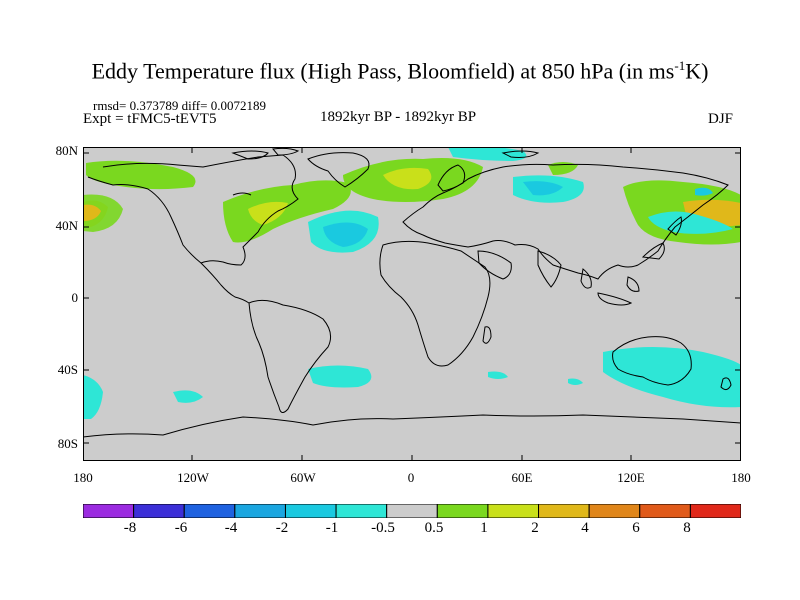 The height and width of the screenshot is (600, 800). I want to click on lat-label-40n: 40N, so click(66, 225).